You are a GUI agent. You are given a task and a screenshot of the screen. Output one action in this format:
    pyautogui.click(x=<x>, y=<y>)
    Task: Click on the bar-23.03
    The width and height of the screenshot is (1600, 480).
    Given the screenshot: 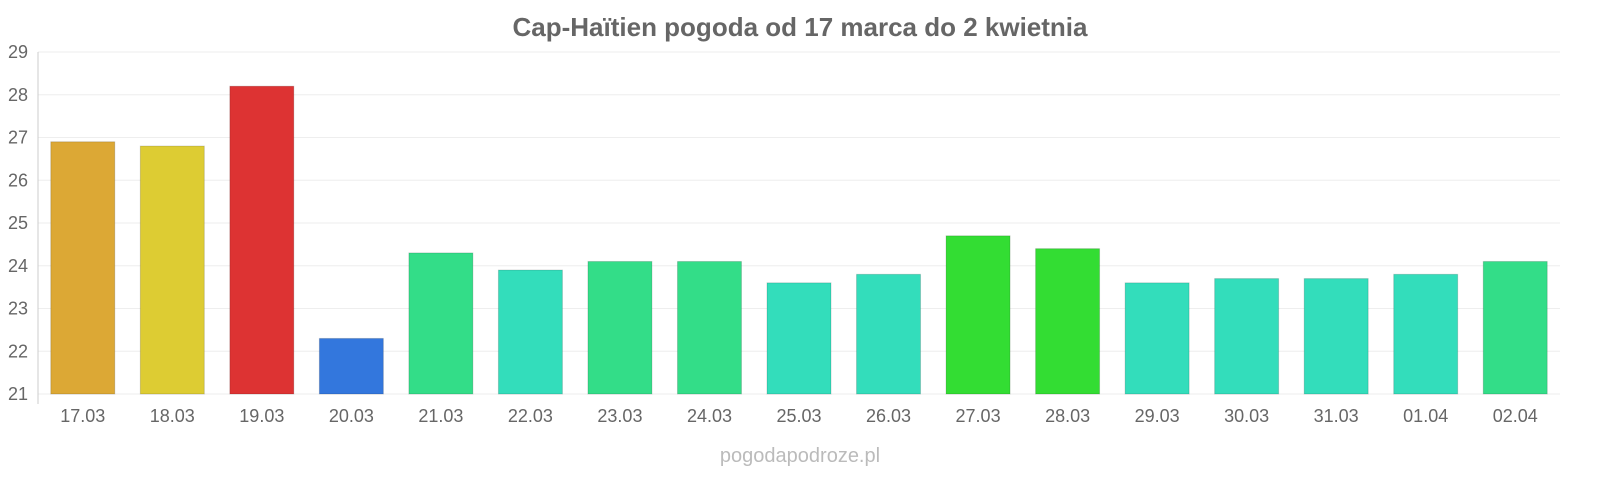 What is the action you would take?
    pyautogui.click(x=620, y=327)
    